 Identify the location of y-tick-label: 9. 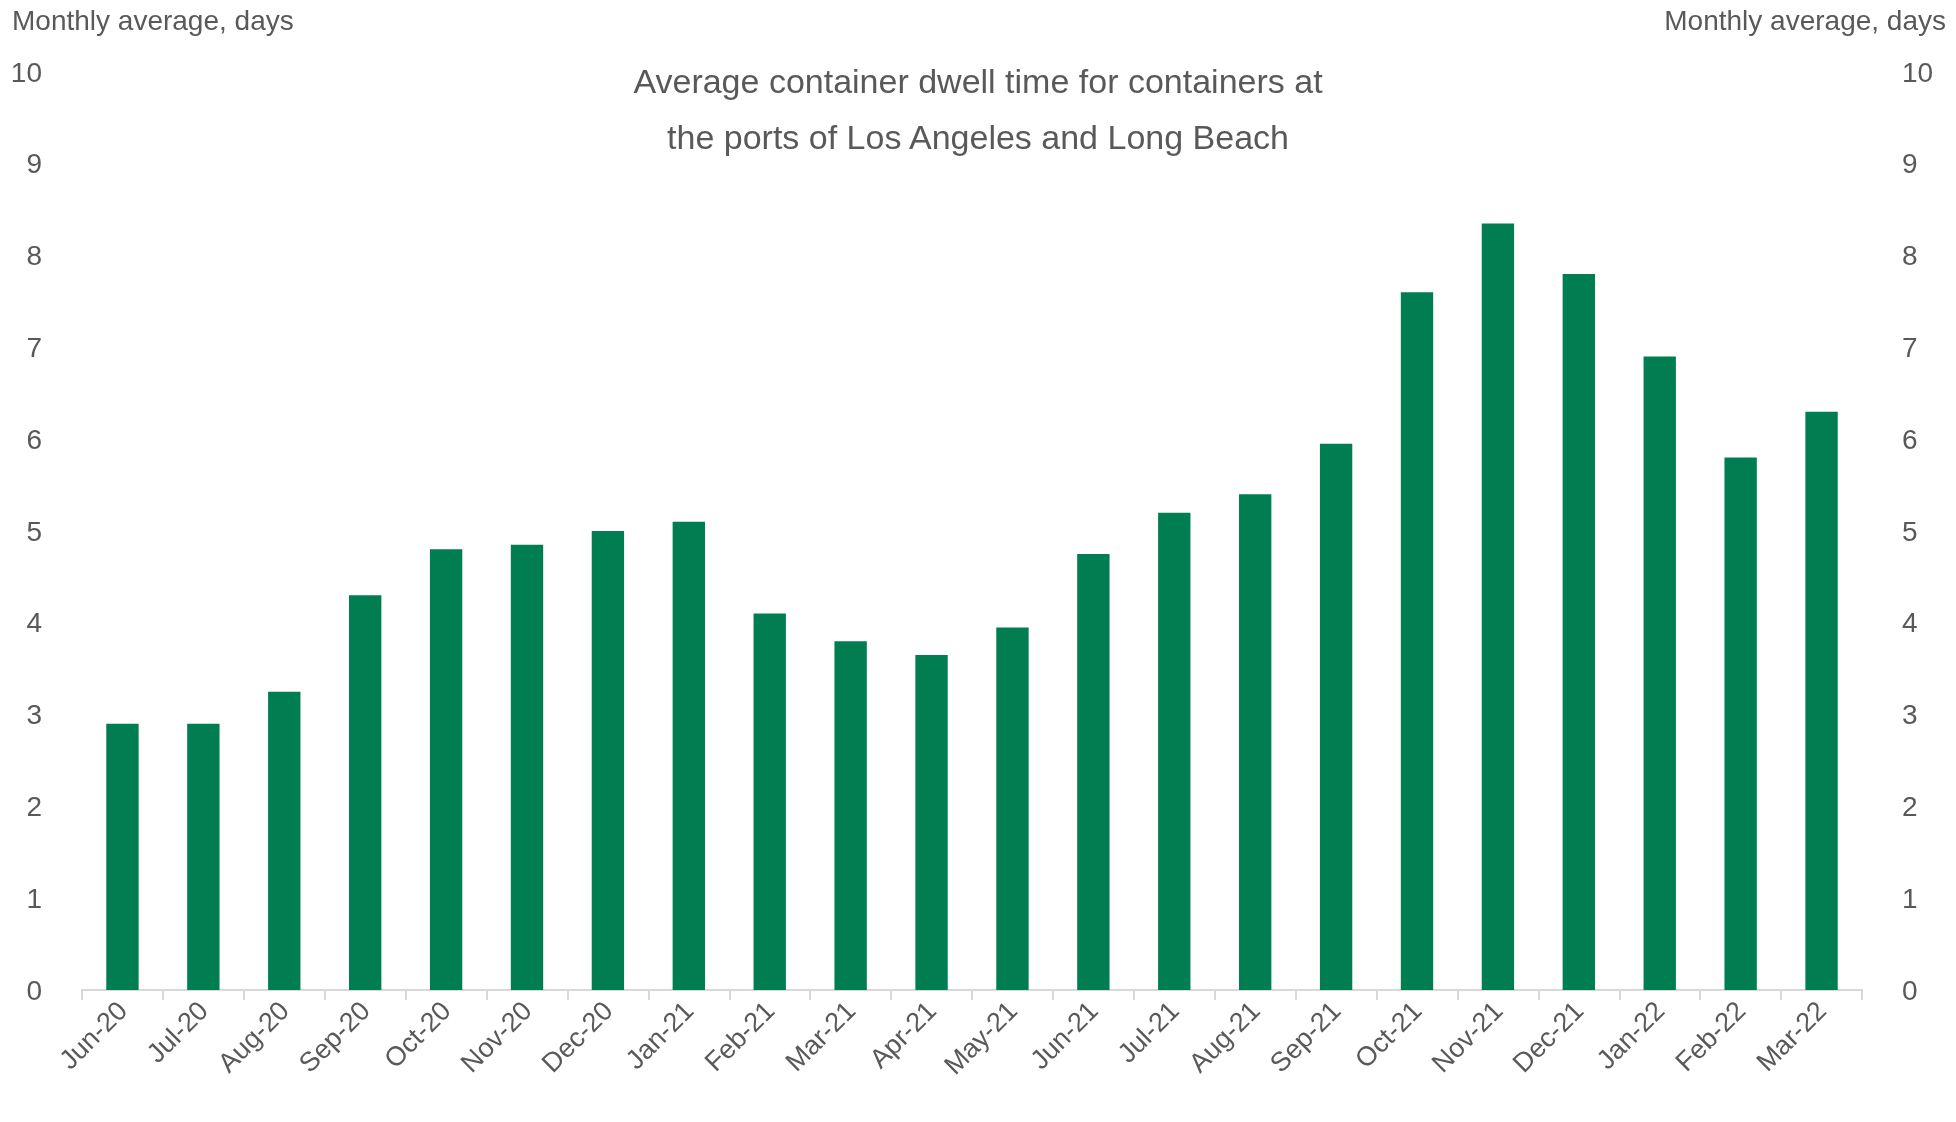
(34, 164).